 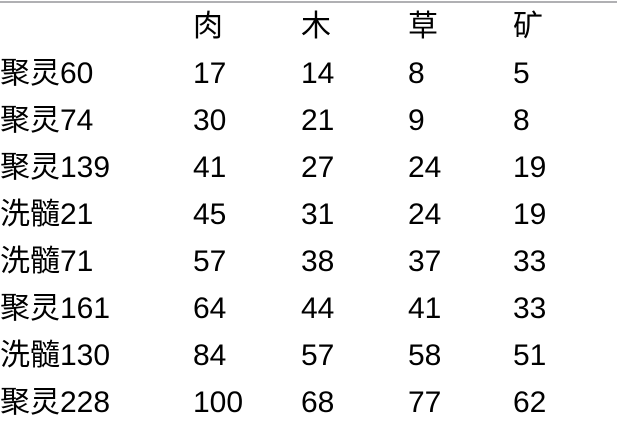 I want to click on cell-wood-value: 21, so click(x=318, y=120).